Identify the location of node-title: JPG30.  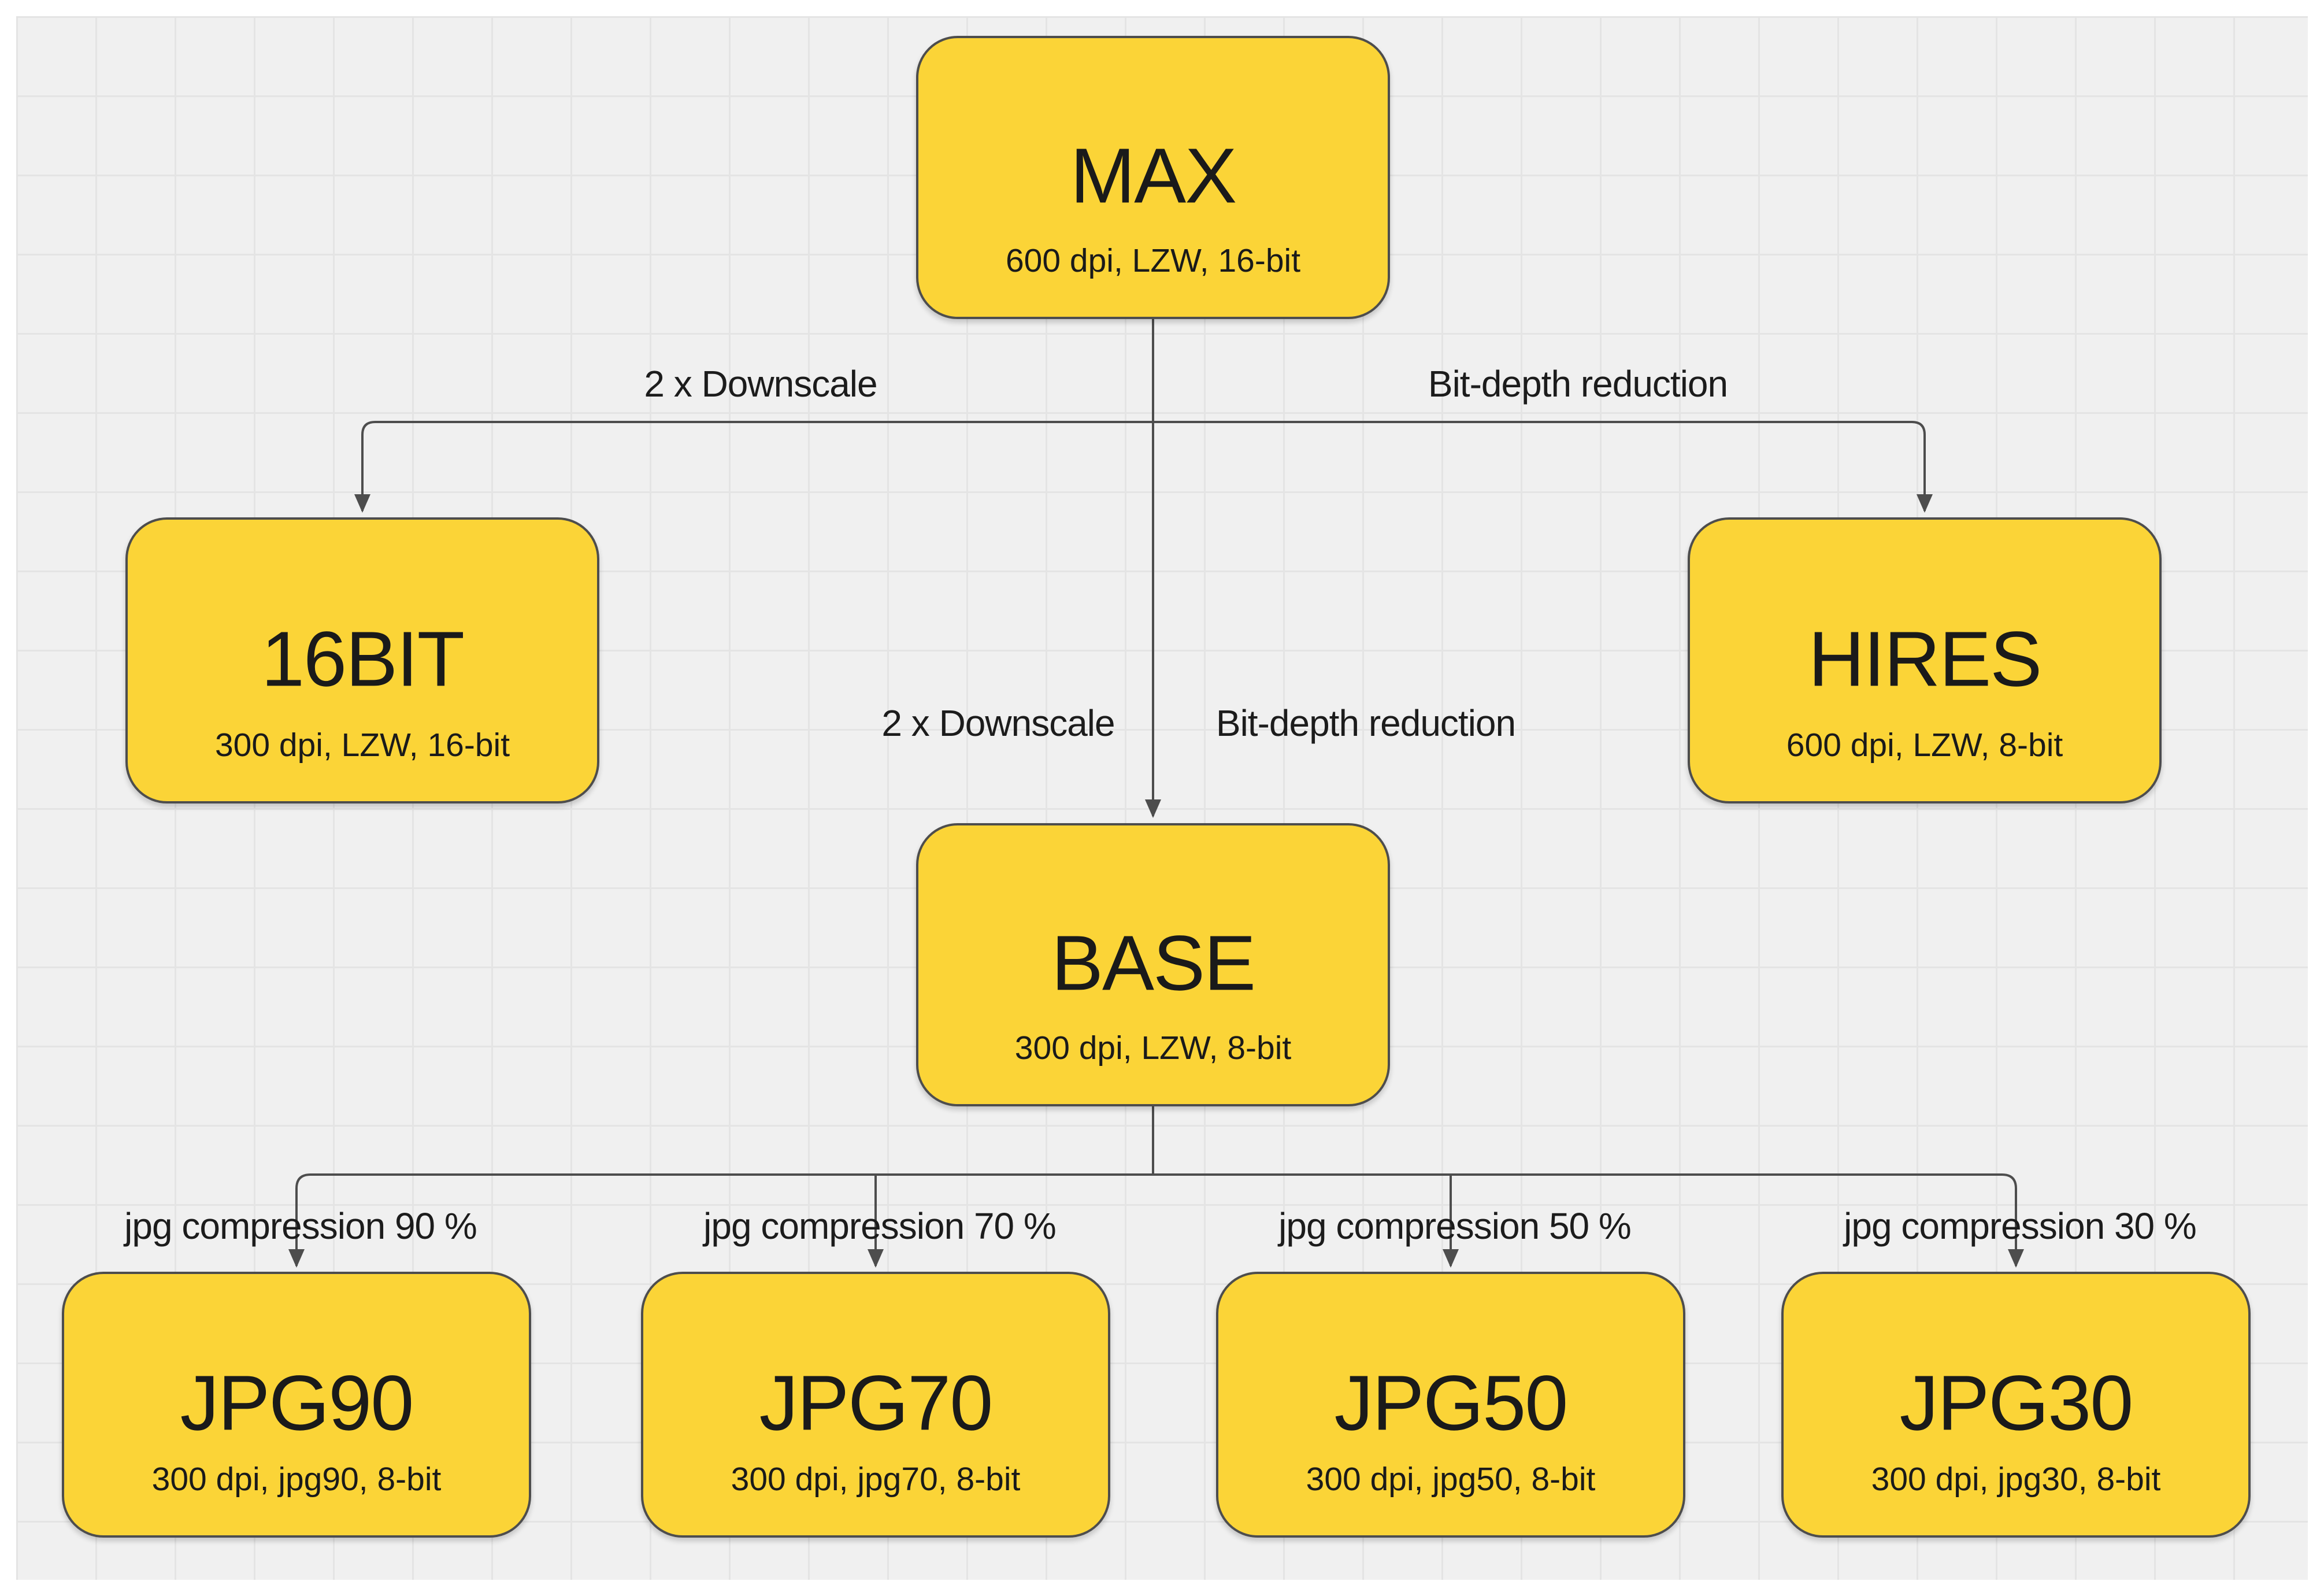
(2016, 1403).